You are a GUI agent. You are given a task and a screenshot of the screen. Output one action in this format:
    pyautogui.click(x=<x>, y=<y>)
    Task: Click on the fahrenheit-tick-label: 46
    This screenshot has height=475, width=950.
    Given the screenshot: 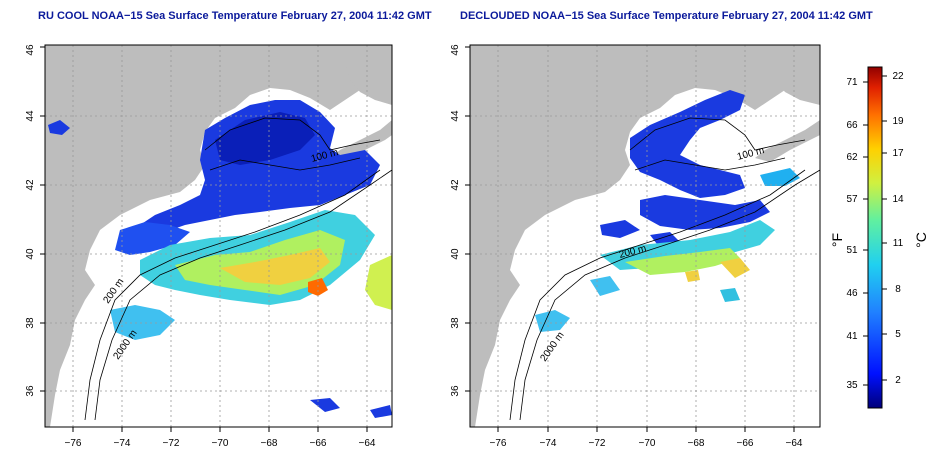 What is the action you would take?
    pyautogui.click(x=852, y=293)
    